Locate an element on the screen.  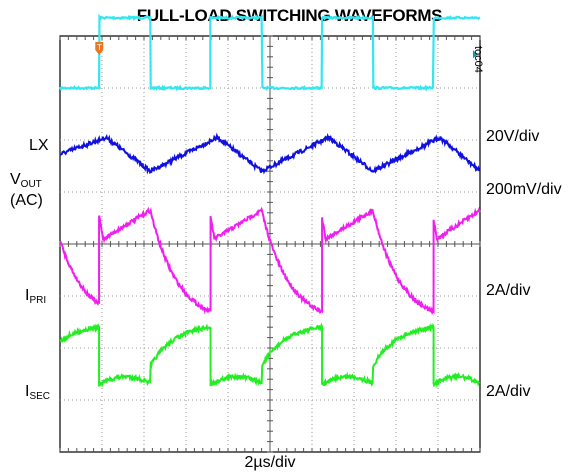
chart-title: FULL-LOAD SWITCHING WAVEFORMS is located at coordinates (289, 15).